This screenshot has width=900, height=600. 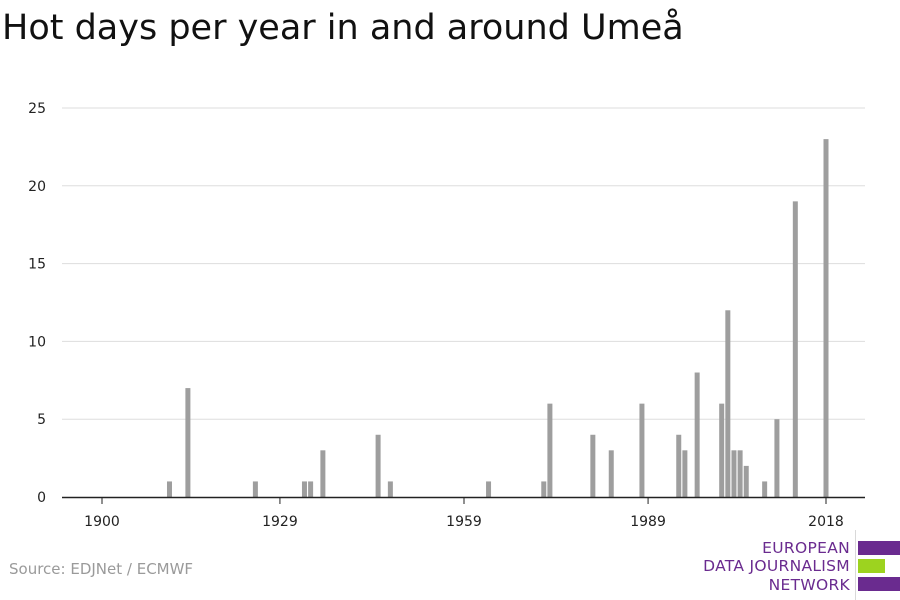 I want to click on y-tick-label: 15, so click(x=37, y=265).